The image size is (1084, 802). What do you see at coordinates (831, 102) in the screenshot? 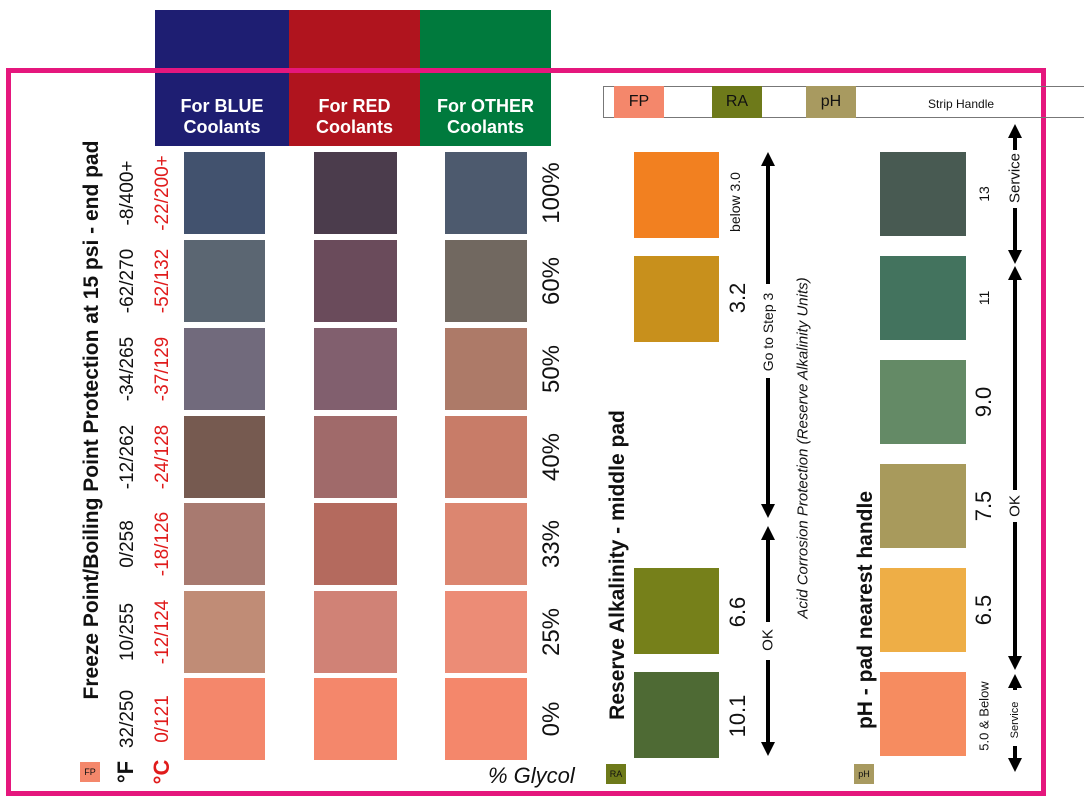
I see `strip-ph-pad: pH` at bounding box center [831, 102].